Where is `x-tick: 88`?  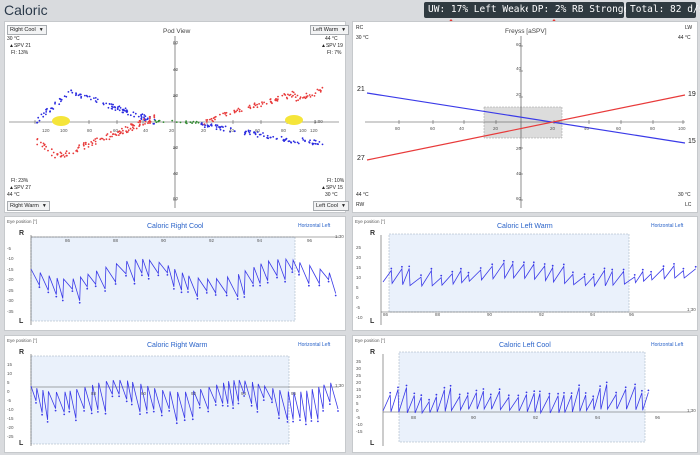
x-tick: 88 is located at coordinates (414, 417).